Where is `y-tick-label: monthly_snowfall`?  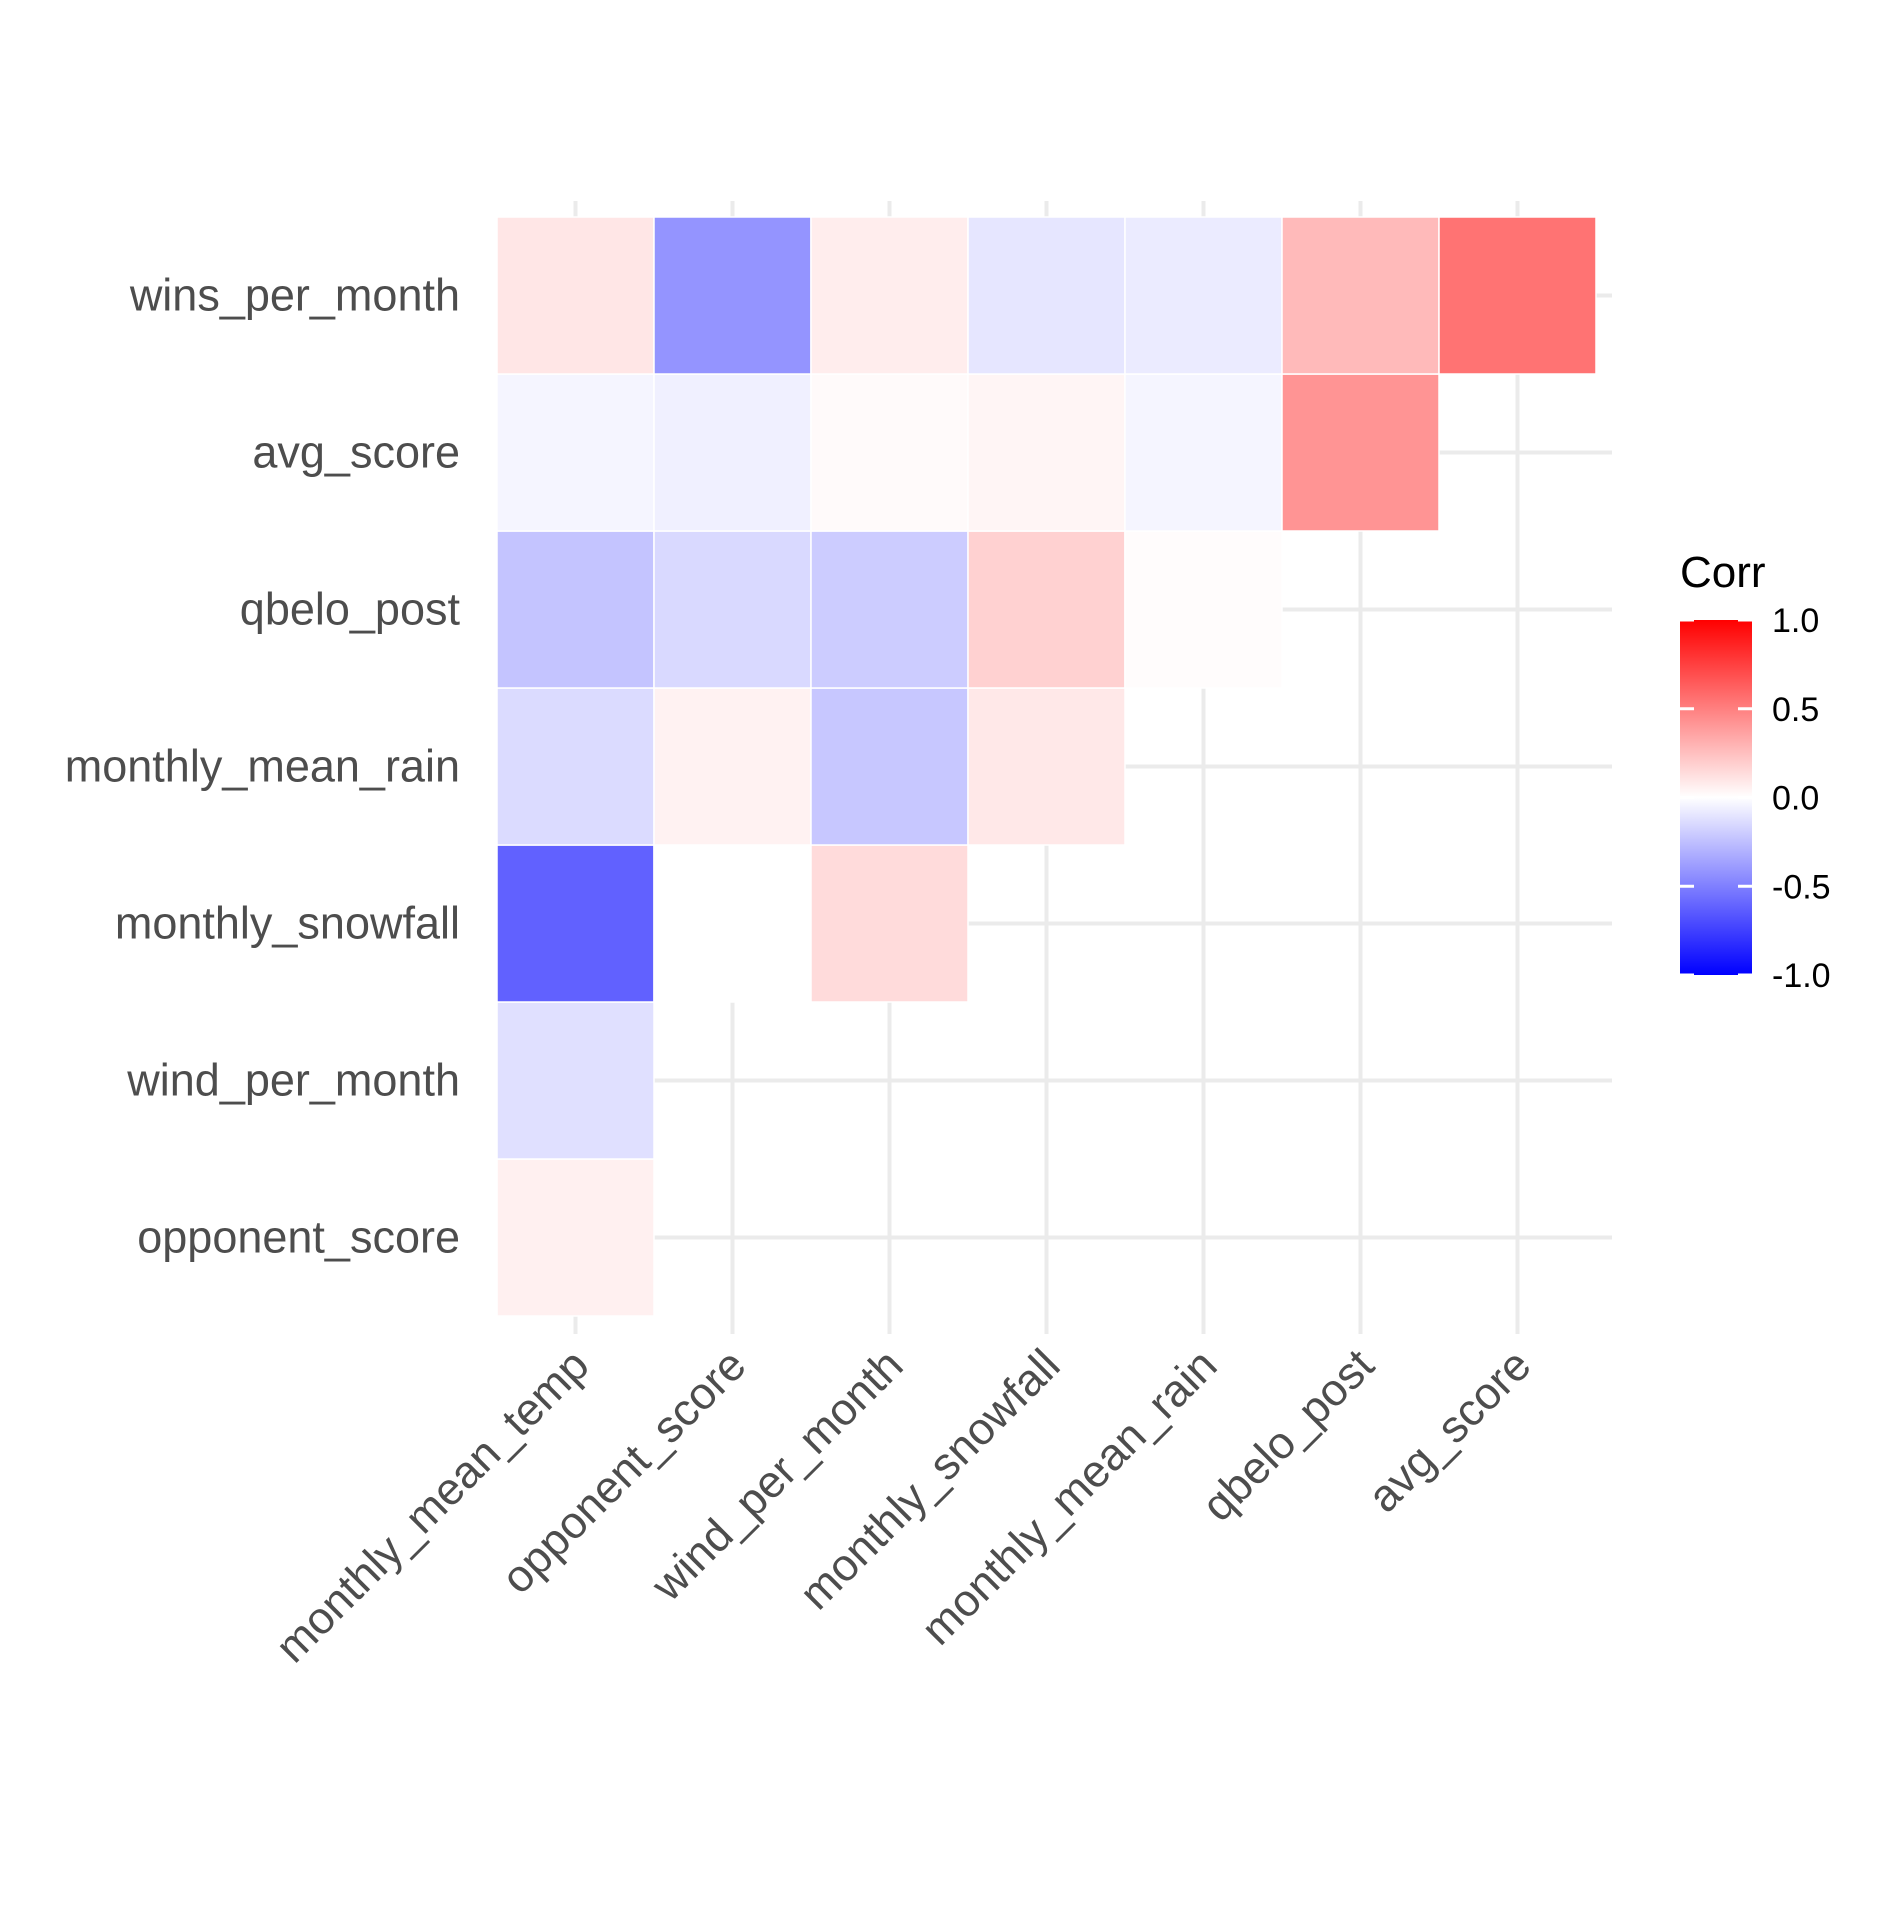
y-tick-label: monthly_snowfall is located at coordinates (287, 923).